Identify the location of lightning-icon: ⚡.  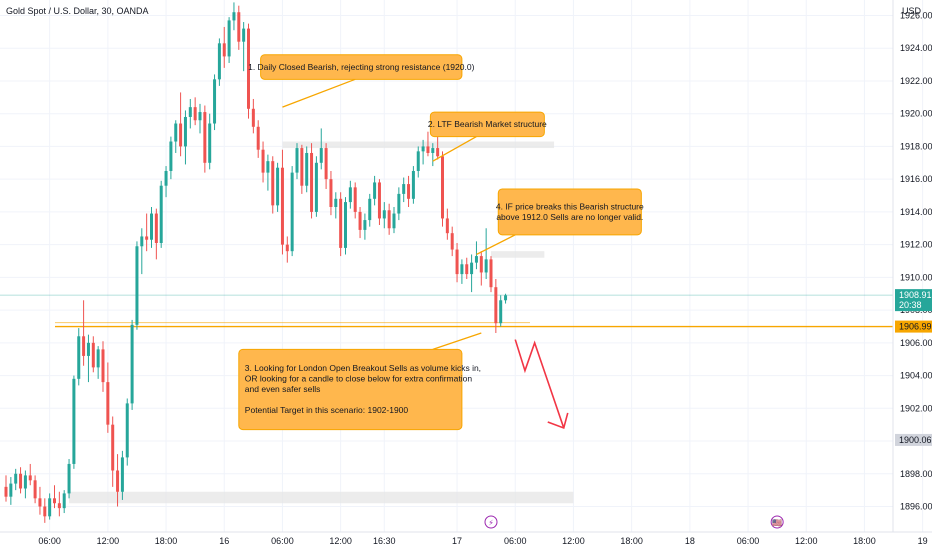
(491, 522).